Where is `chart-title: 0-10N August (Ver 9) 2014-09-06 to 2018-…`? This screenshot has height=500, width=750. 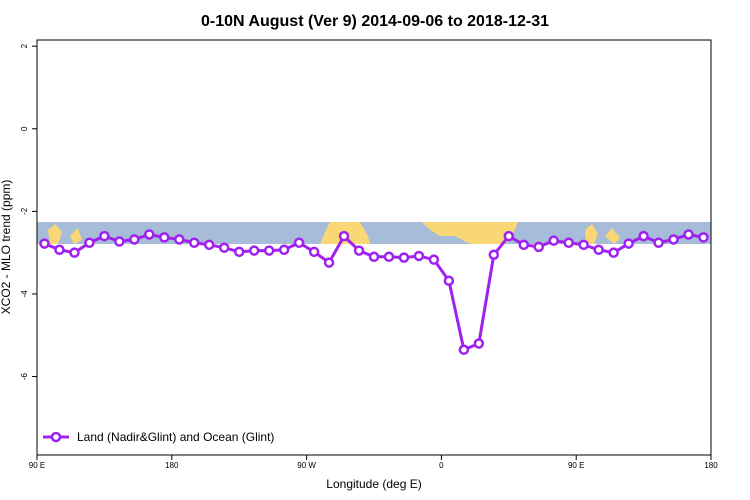 chart-title: 0-10N August (Ver 9) 2014-09-06 to 2018-… is located at coordinates (375, 21).